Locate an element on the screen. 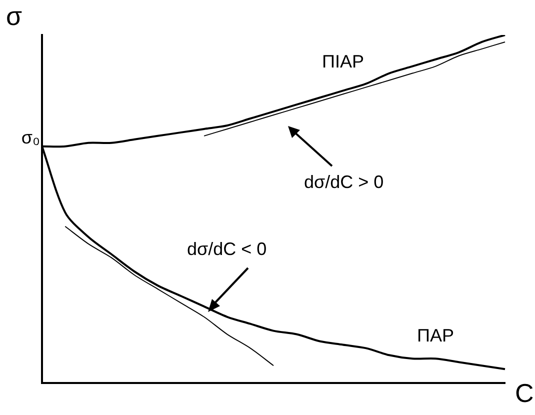 This screenshot has height=415, width=535. x-axis-title: C is located at coordinates (524, 393).